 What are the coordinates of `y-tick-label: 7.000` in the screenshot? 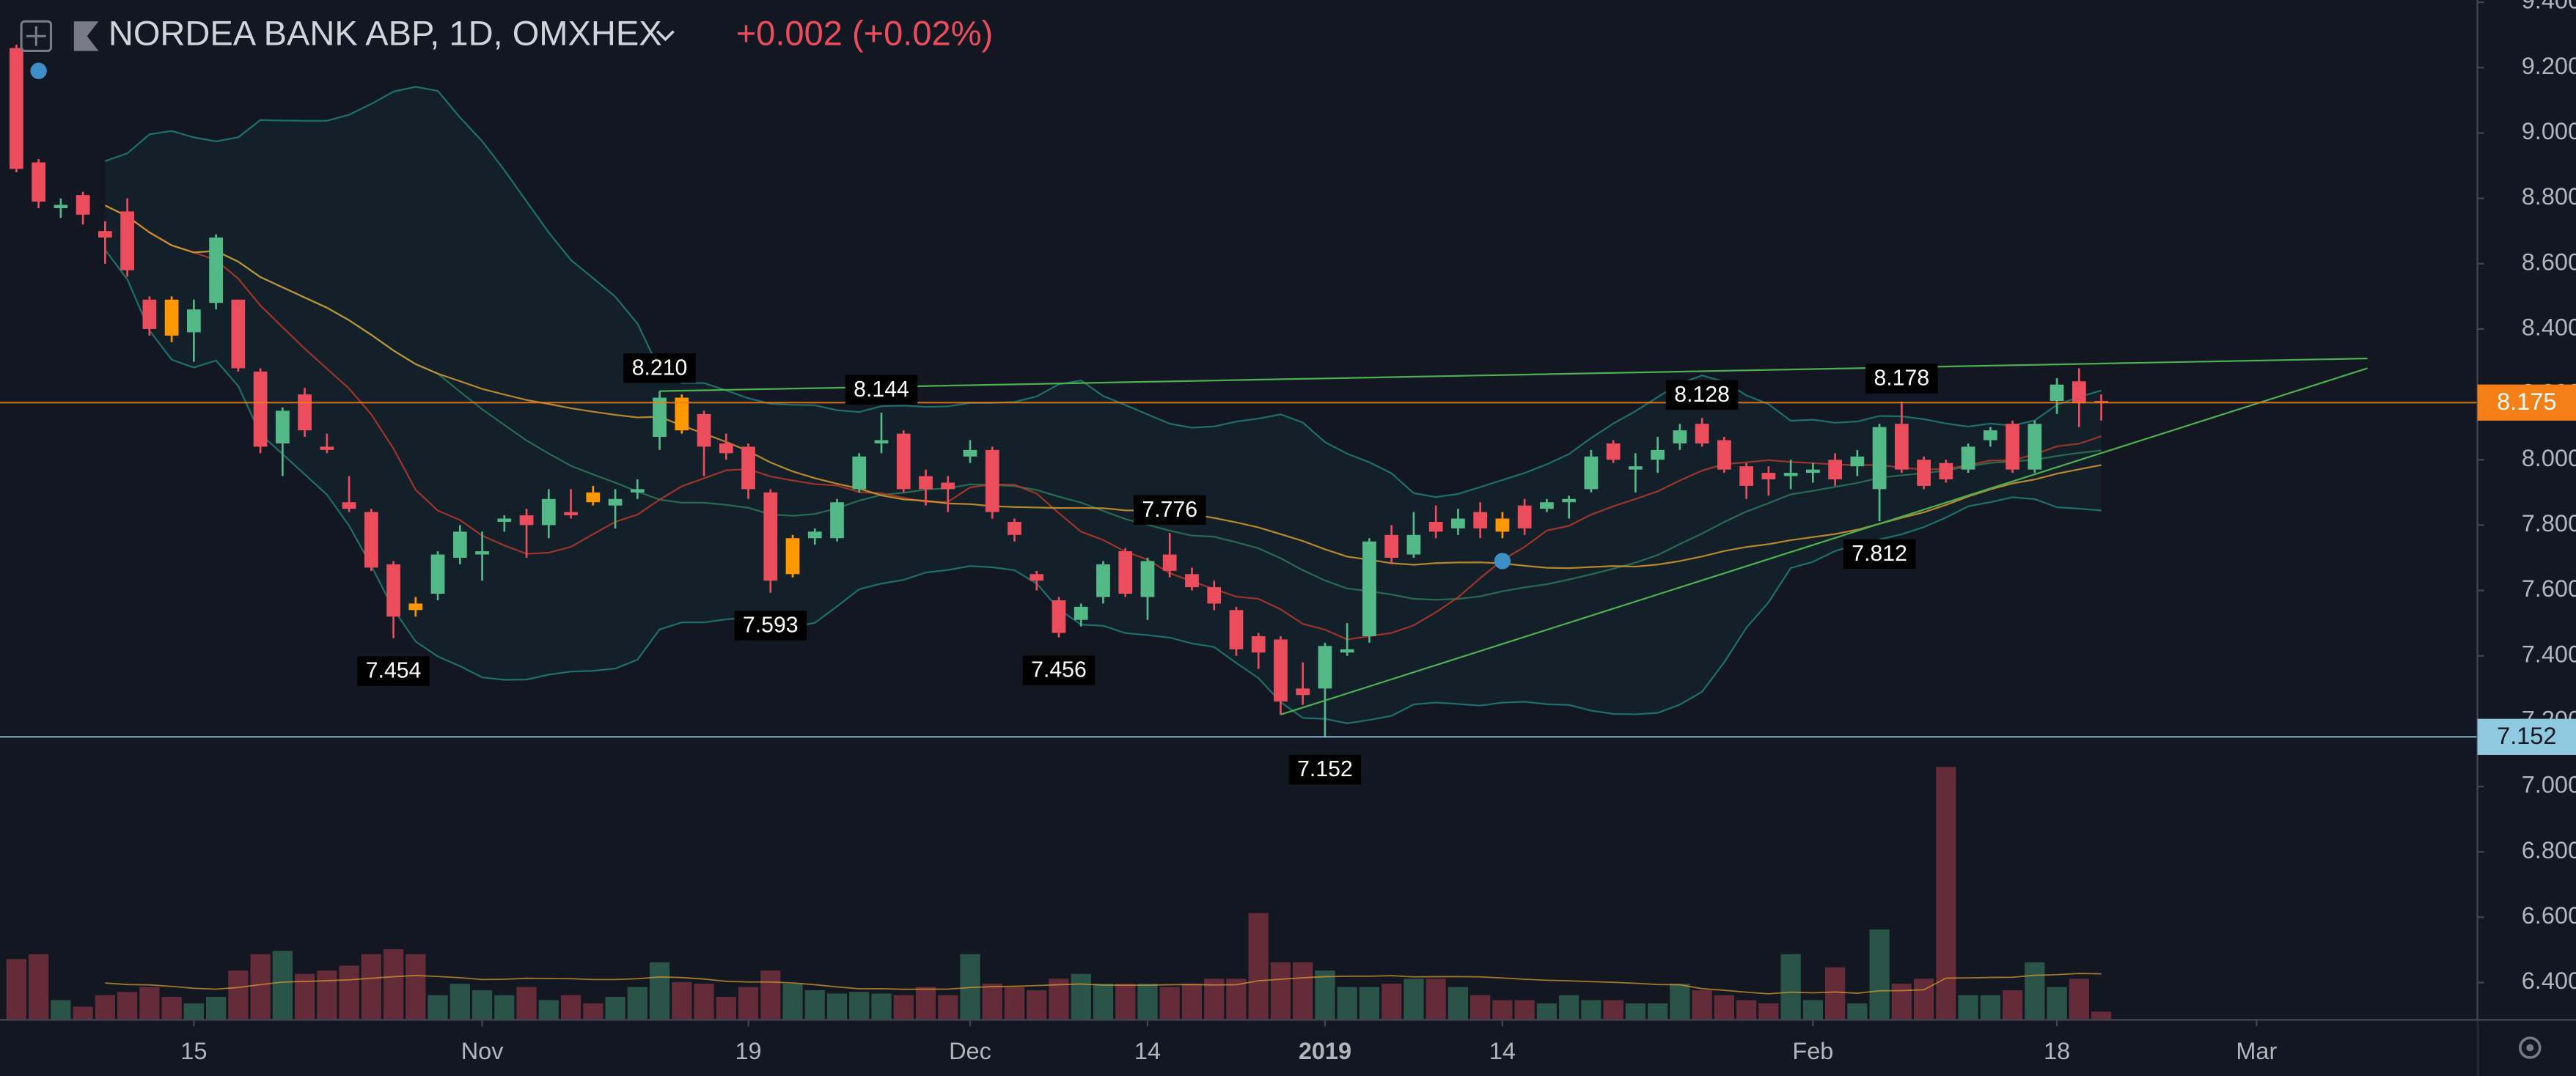 It's located at (2549, 785).